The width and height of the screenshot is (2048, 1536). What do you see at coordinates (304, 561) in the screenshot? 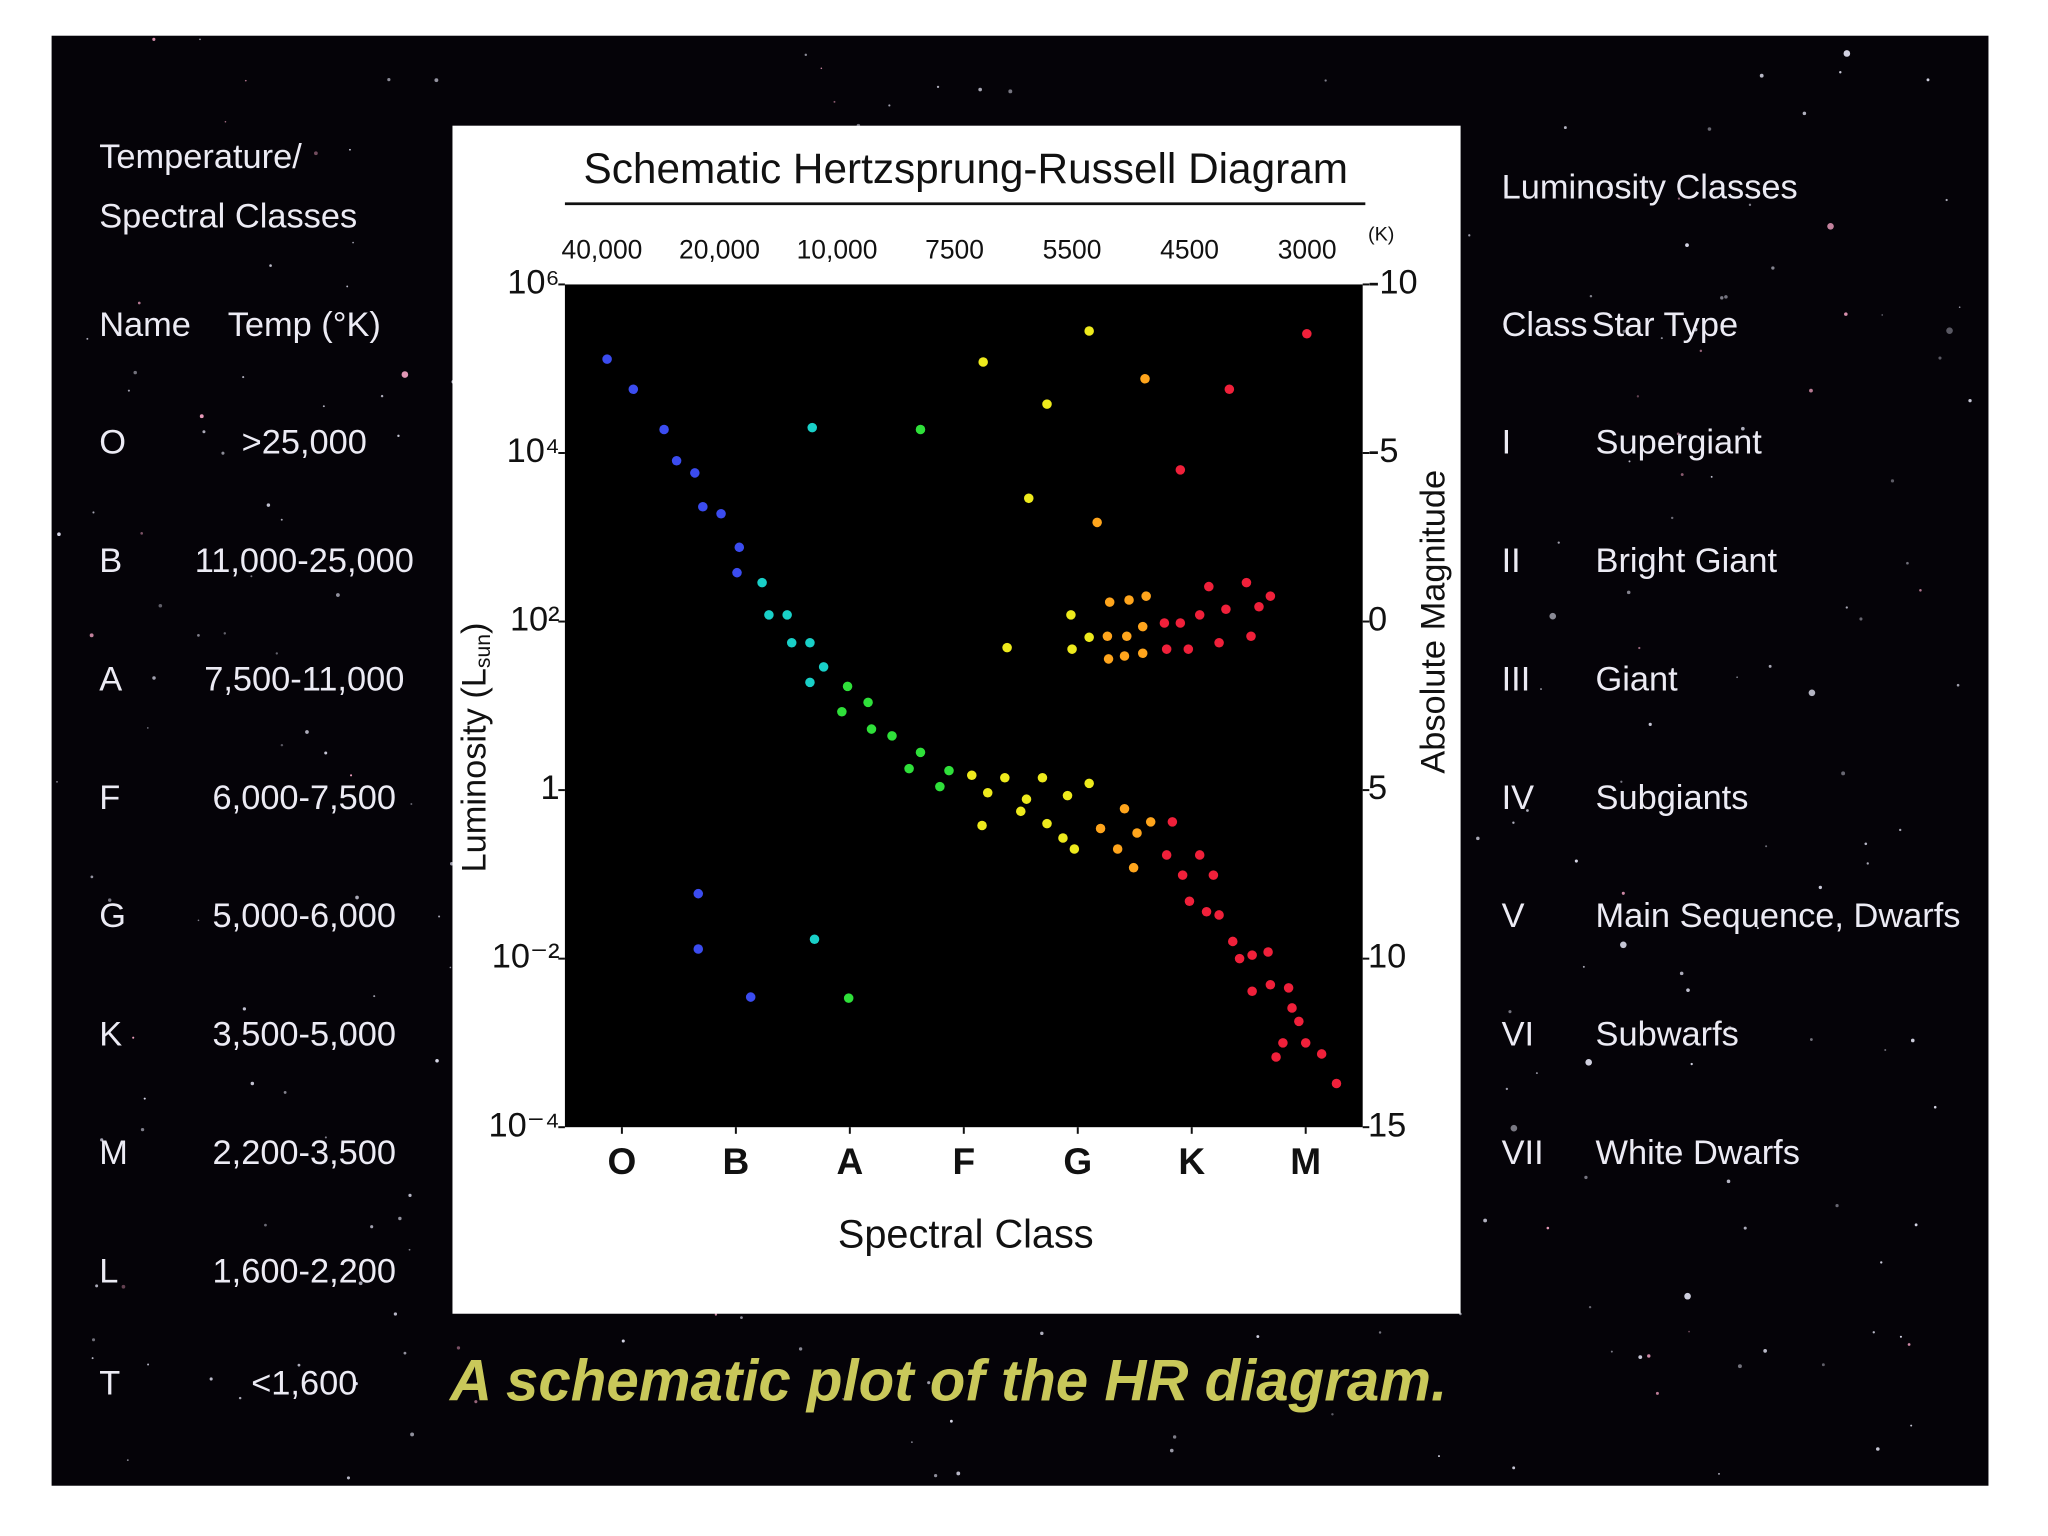
I see `temperature-range: 11,000-25,000` at bounding box center [304, 561].